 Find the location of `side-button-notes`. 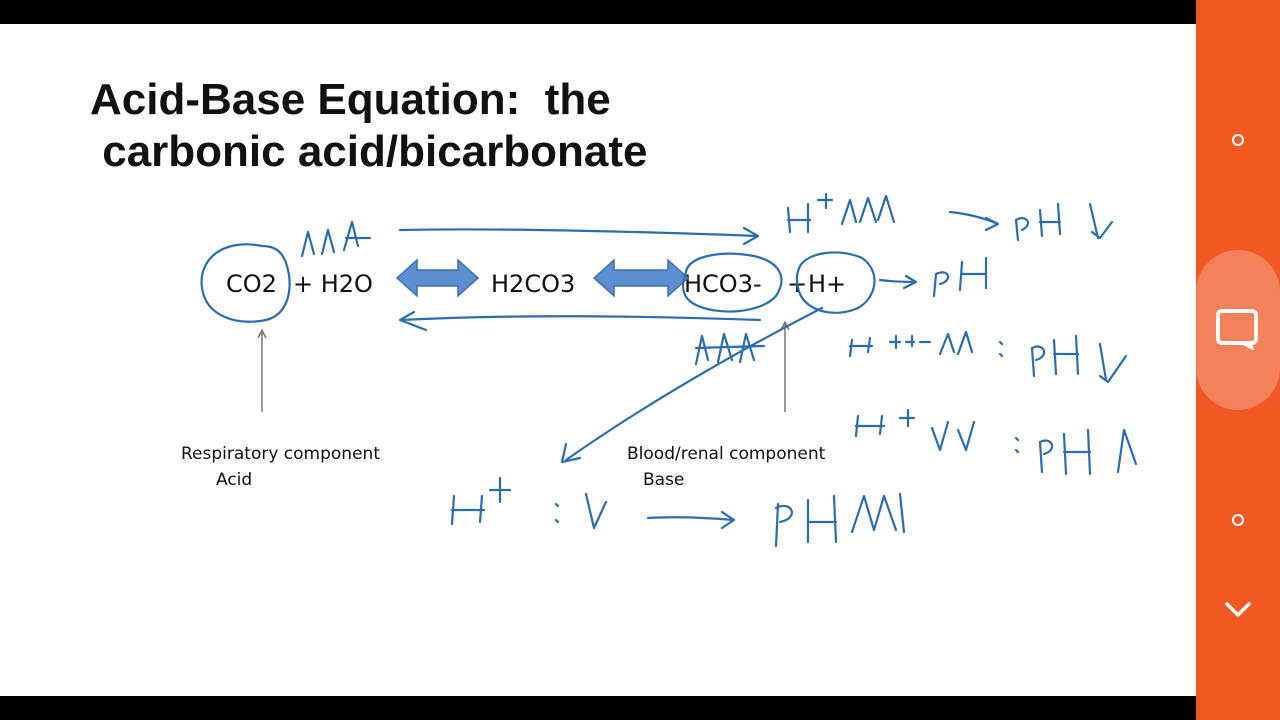

side-button-notes is located at coordinates (1238, 330).